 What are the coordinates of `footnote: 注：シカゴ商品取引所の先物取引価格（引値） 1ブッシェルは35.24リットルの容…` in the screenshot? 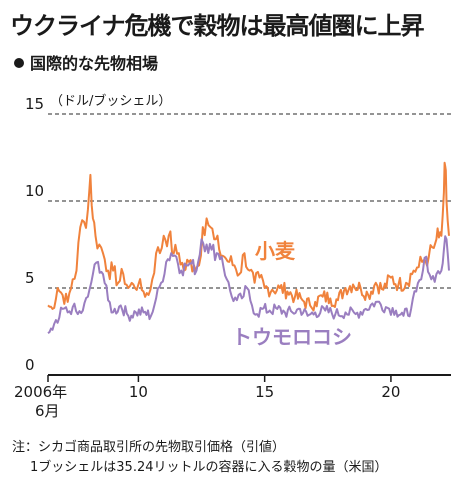 It's located at (200, 458).